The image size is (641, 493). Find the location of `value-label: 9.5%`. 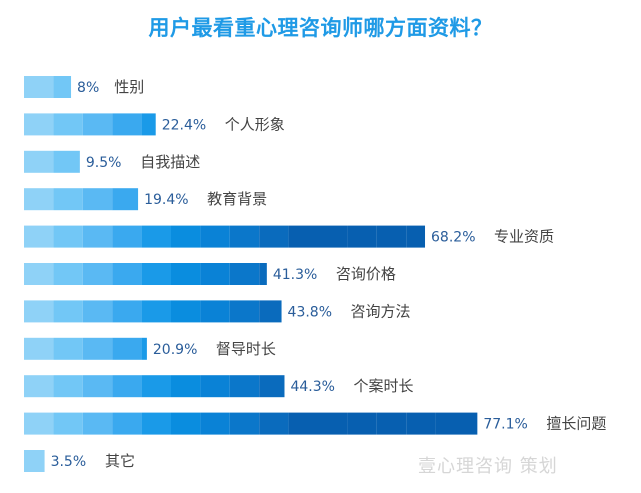

value-label: 9.5% is located at coordinates (104, 163).